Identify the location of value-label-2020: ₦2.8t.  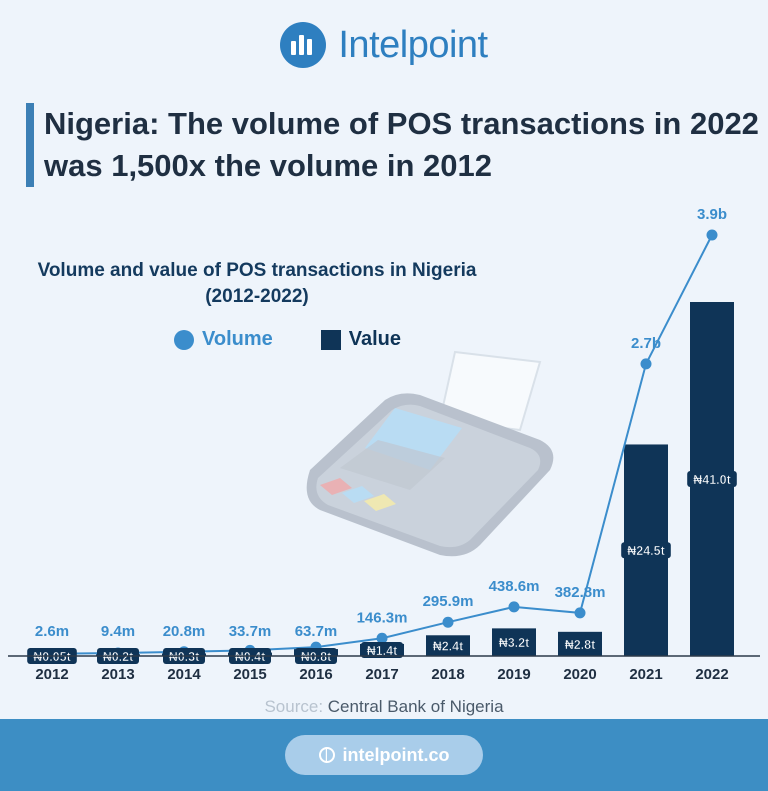
(580, 643).